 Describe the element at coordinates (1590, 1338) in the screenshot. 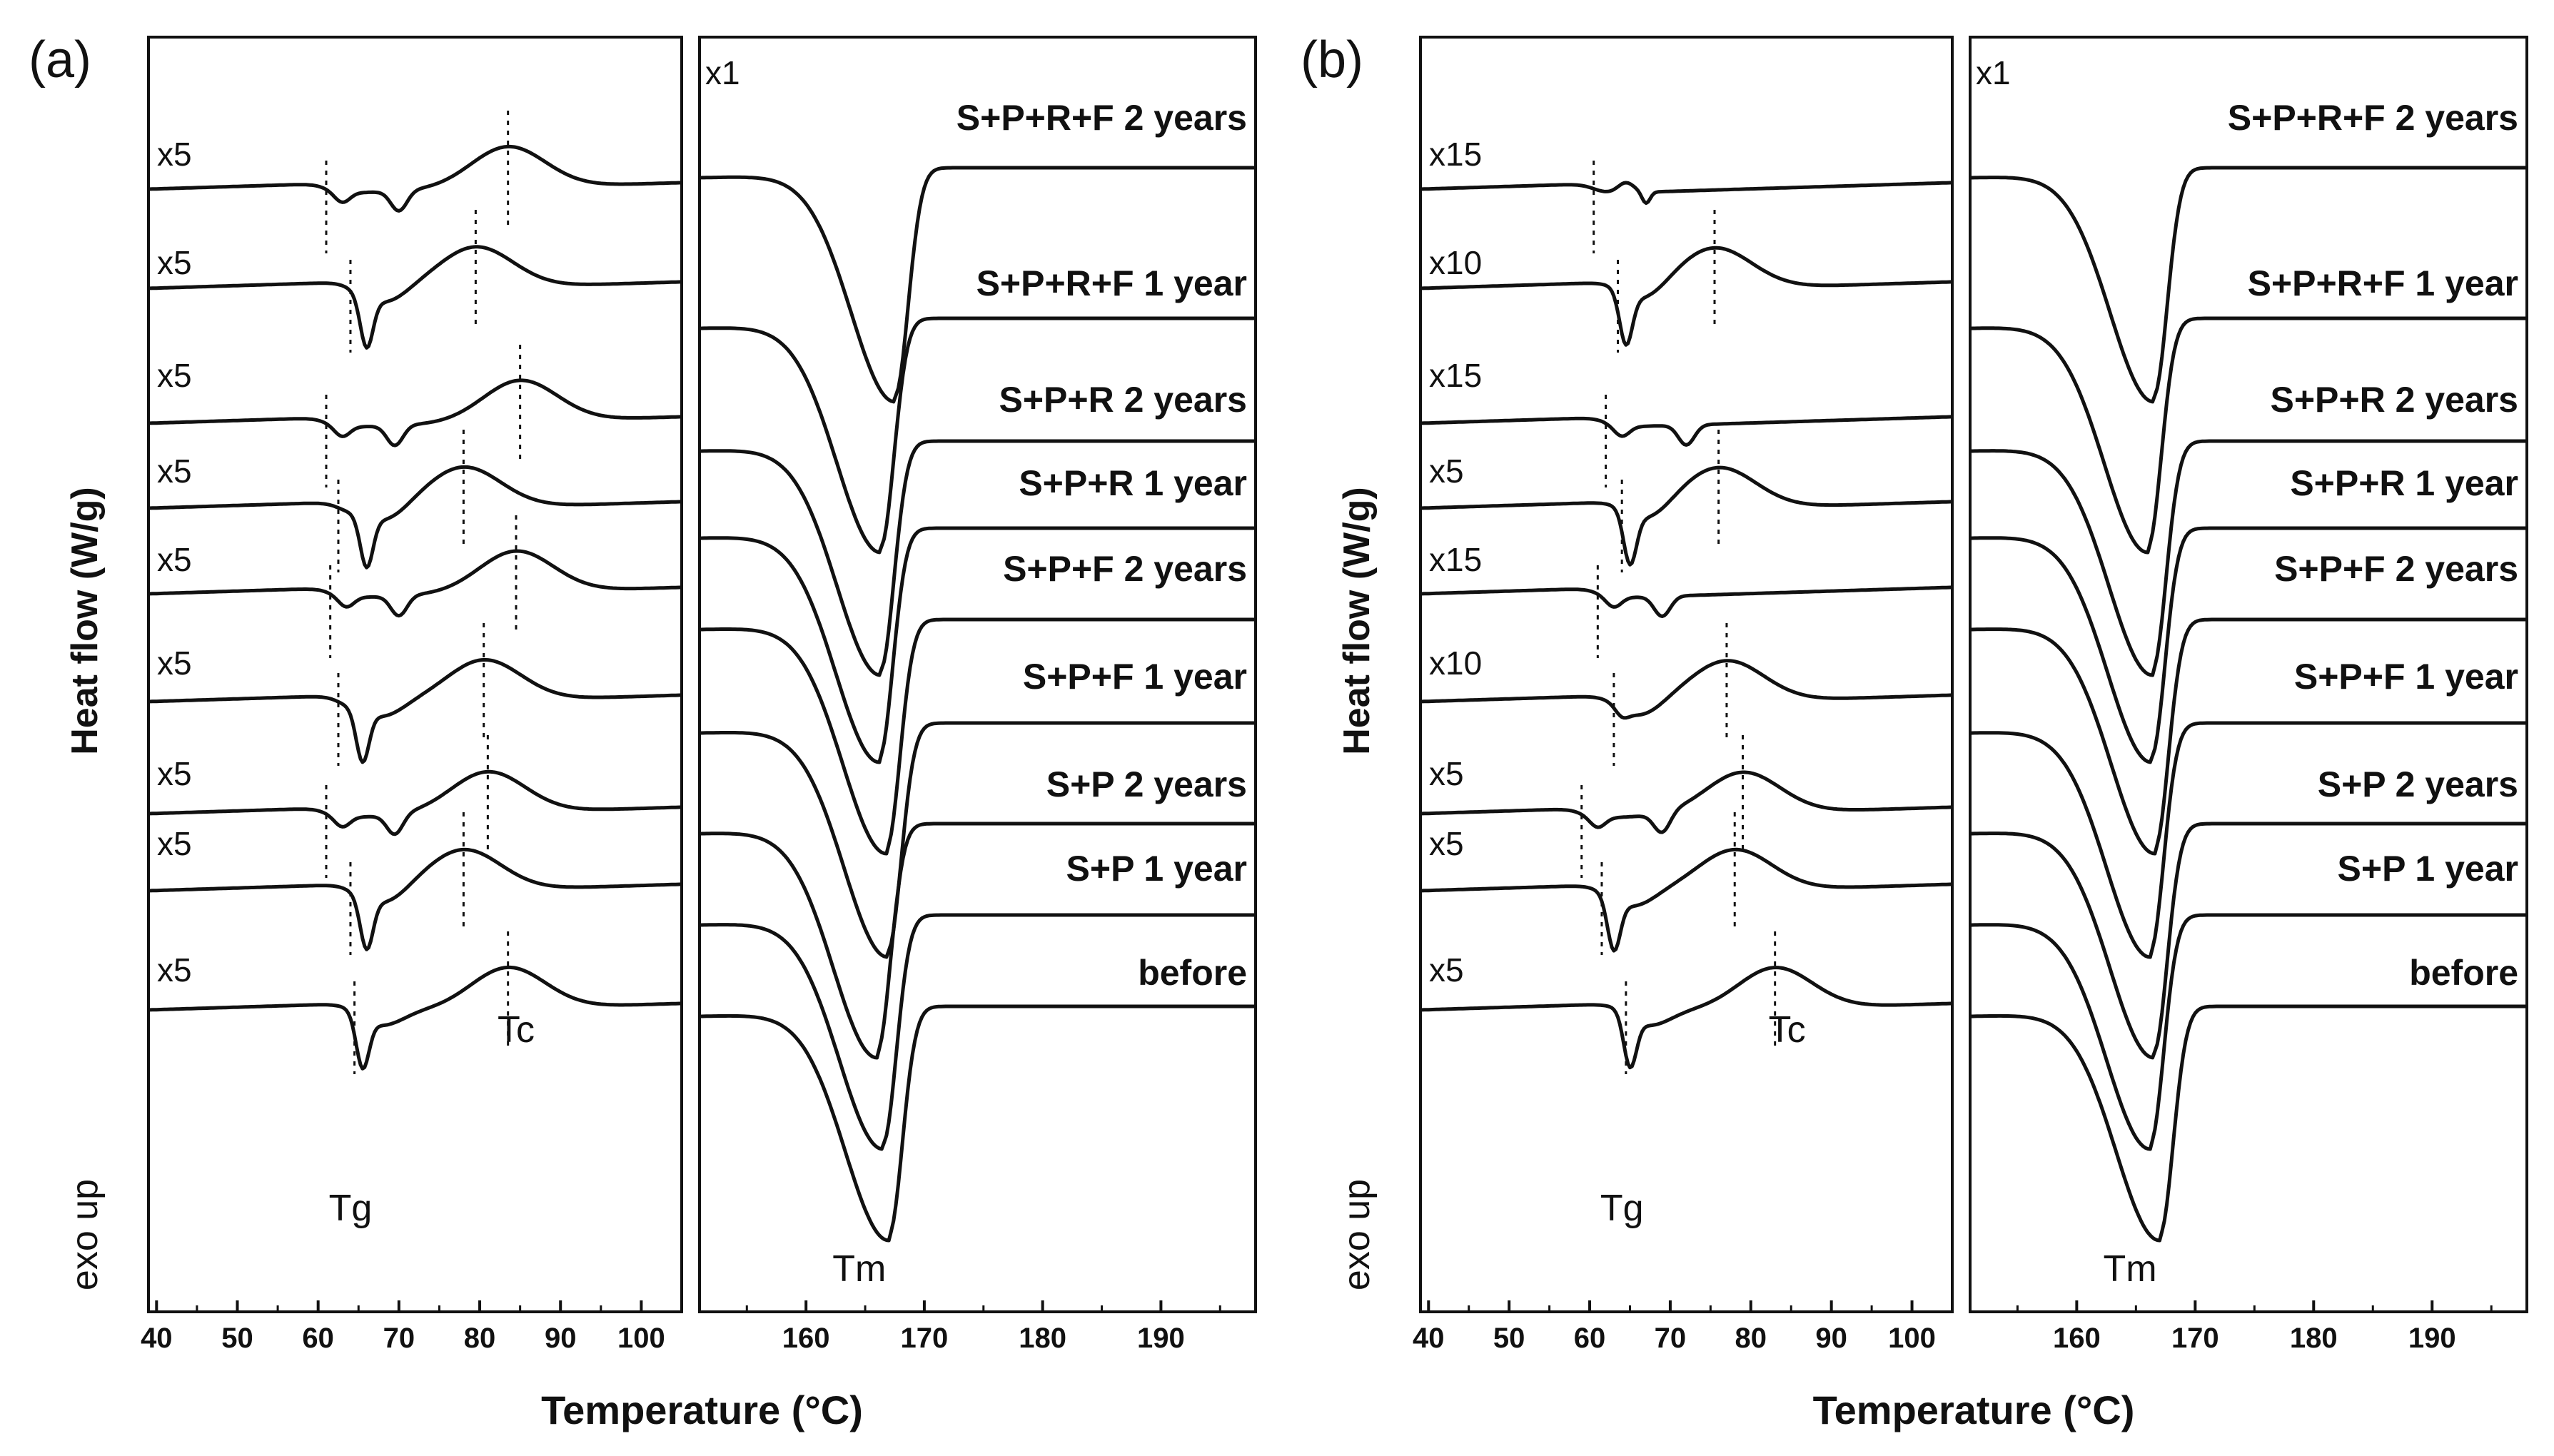

I see `x-tick-label: 60` at that location.